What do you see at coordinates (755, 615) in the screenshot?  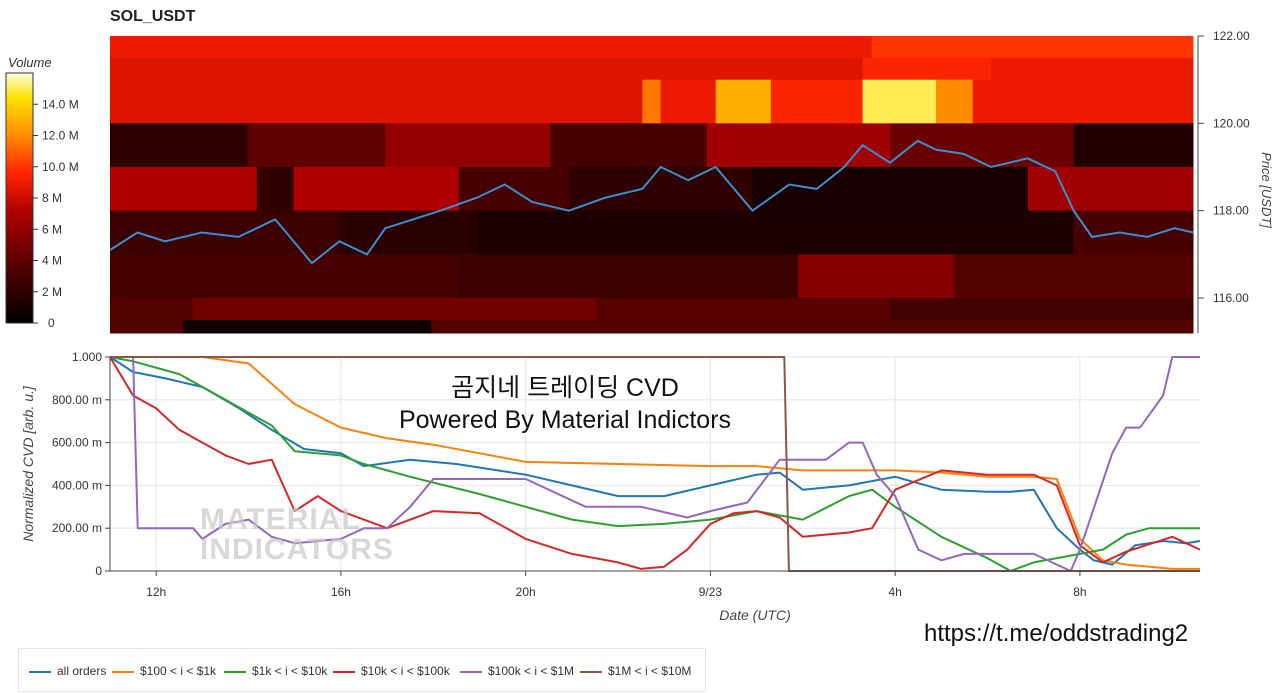 I see `cvd-x-axis-label: Date (UTC)` at bounding box center [755, 615].